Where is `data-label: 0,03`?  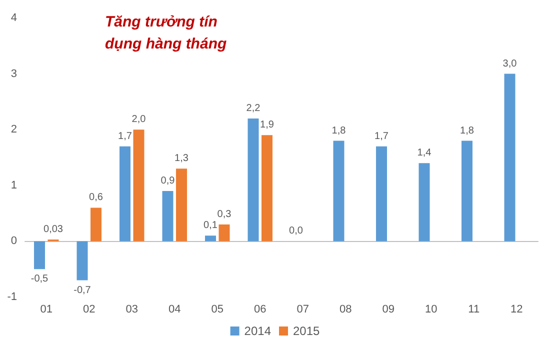
data-label: 0,03 is located at coordinates (54, 230).